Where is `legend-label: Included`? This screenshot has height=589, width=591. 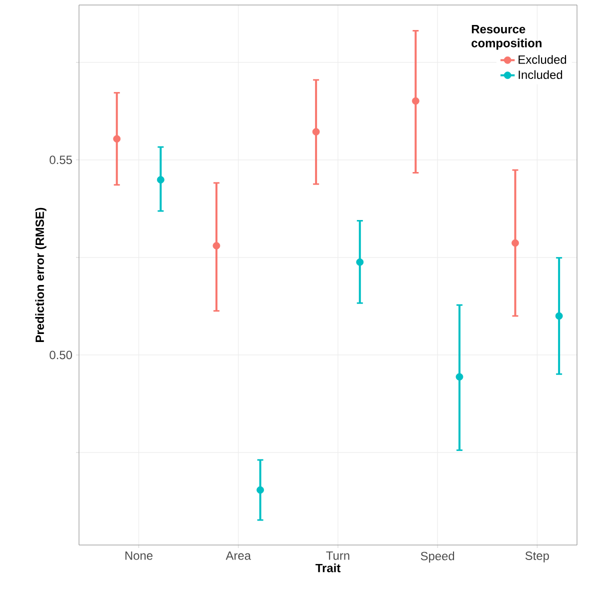 legend-label: Included is located at coordinates (540, 74).